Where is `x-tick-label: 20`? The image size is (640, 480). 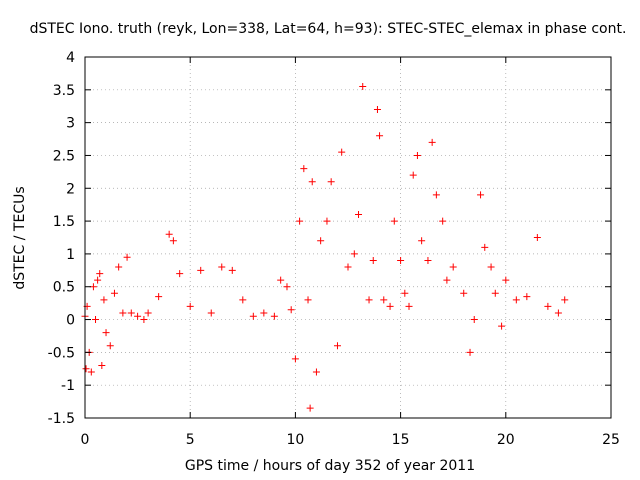 x-tick-label: 20 is located at coordinates (506, 440).